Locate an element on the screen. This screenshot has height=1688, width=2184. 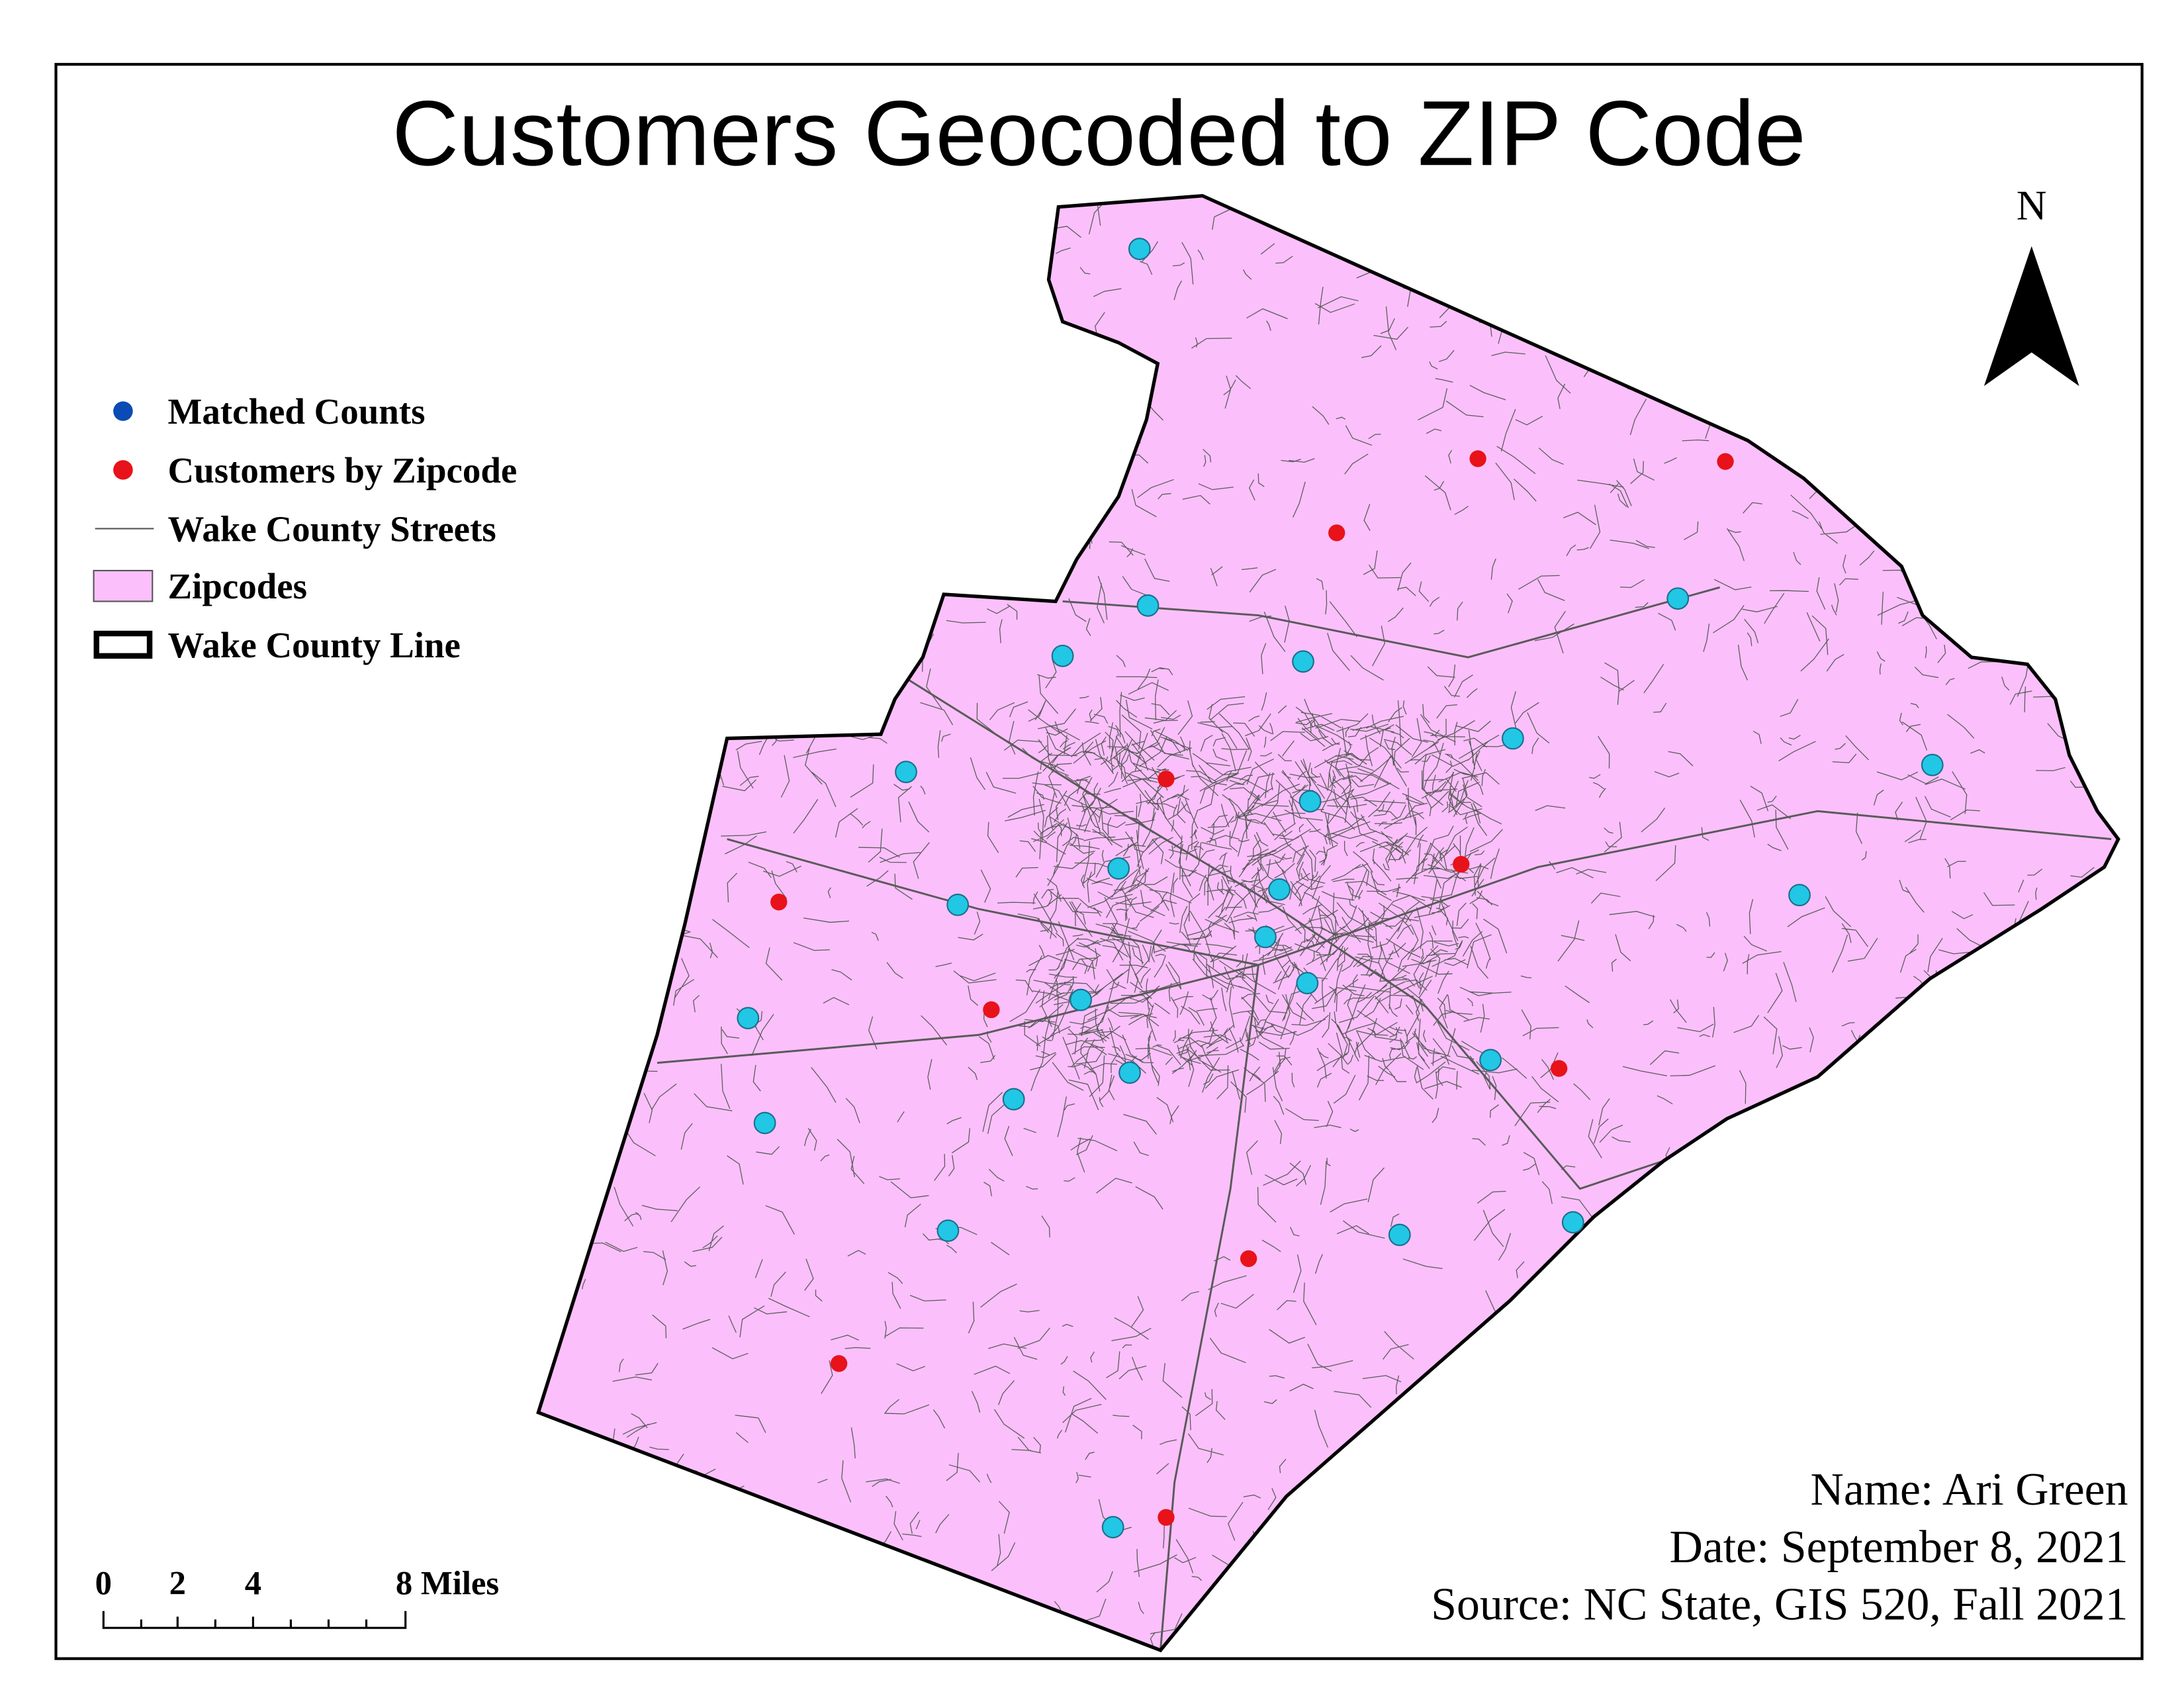
legend-symbol-zipcodes is located at coordinates (124, 585).